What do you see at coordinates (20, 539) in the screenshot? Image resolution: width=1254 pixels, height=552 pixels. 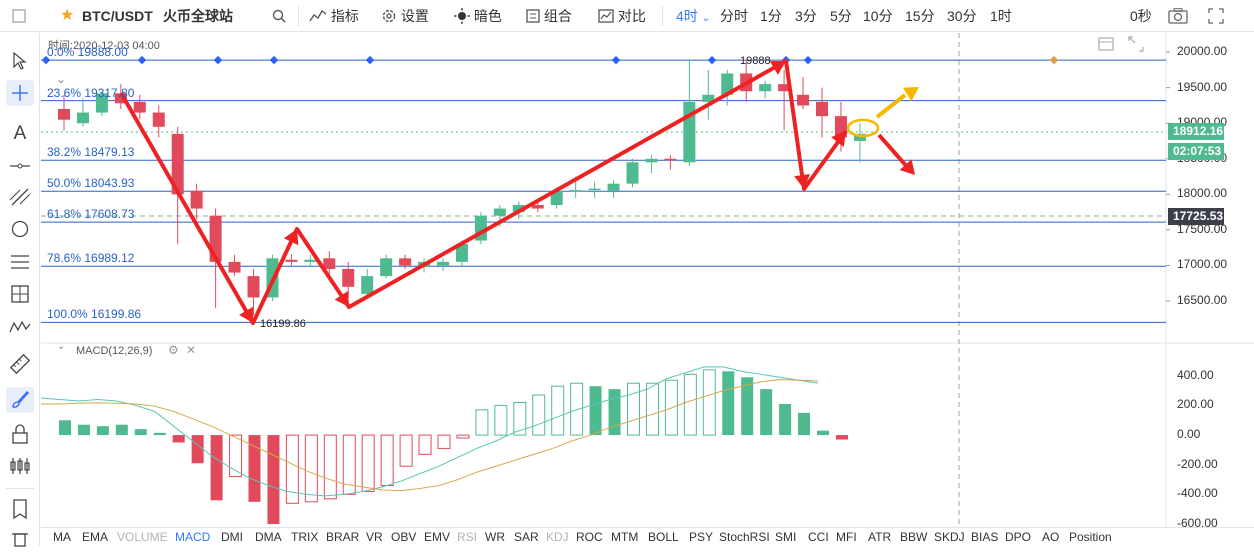 I see `delete-drawings-icon` at bounding box center [20, 539].